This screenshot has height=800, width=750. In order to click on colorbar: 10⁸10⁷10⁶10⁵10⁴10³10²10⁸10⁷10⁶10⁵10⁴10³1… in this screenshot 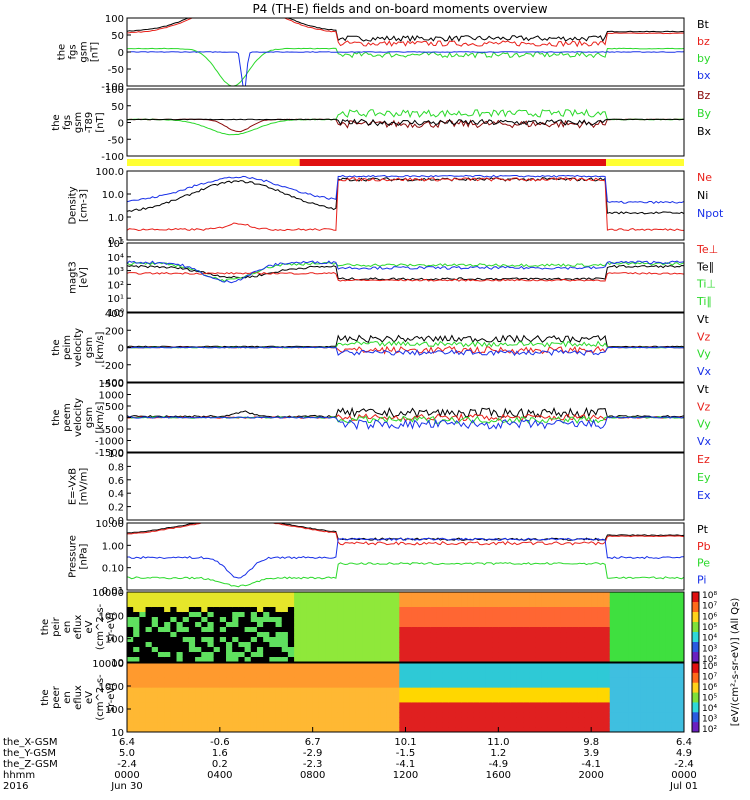, I will do `click(716, 663)`.